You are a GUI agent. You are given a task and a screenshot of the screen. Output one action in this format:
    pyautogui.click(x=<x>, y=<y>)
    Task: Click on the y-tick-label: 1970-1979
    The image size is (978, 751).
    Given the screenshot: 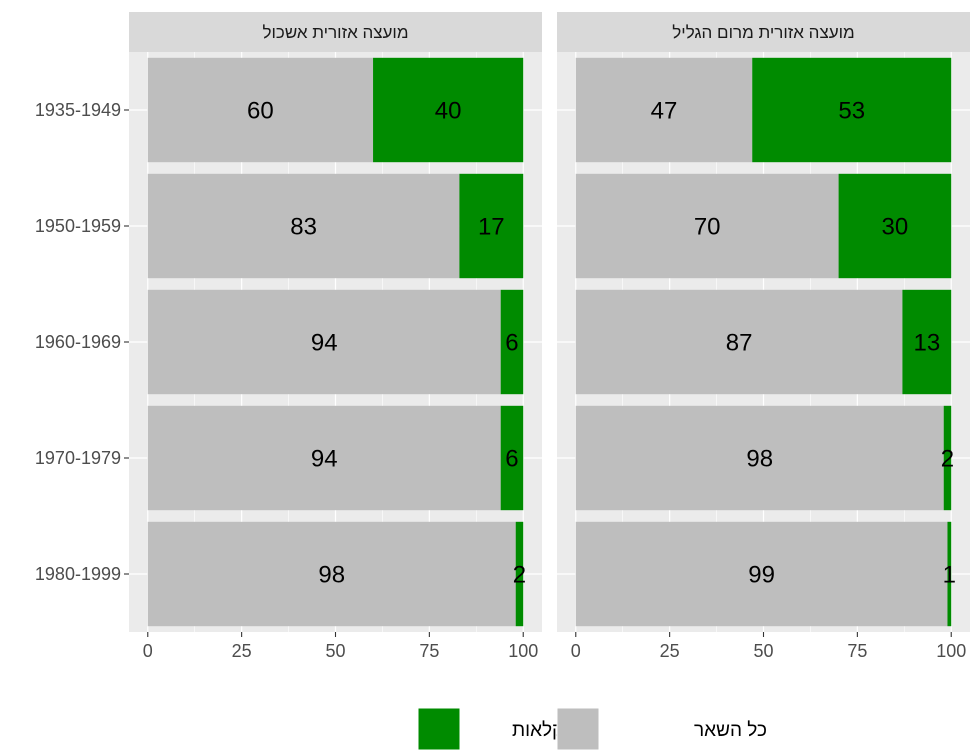 What is the action you would take?
    pyautogui.click(x=78, y=458)
    